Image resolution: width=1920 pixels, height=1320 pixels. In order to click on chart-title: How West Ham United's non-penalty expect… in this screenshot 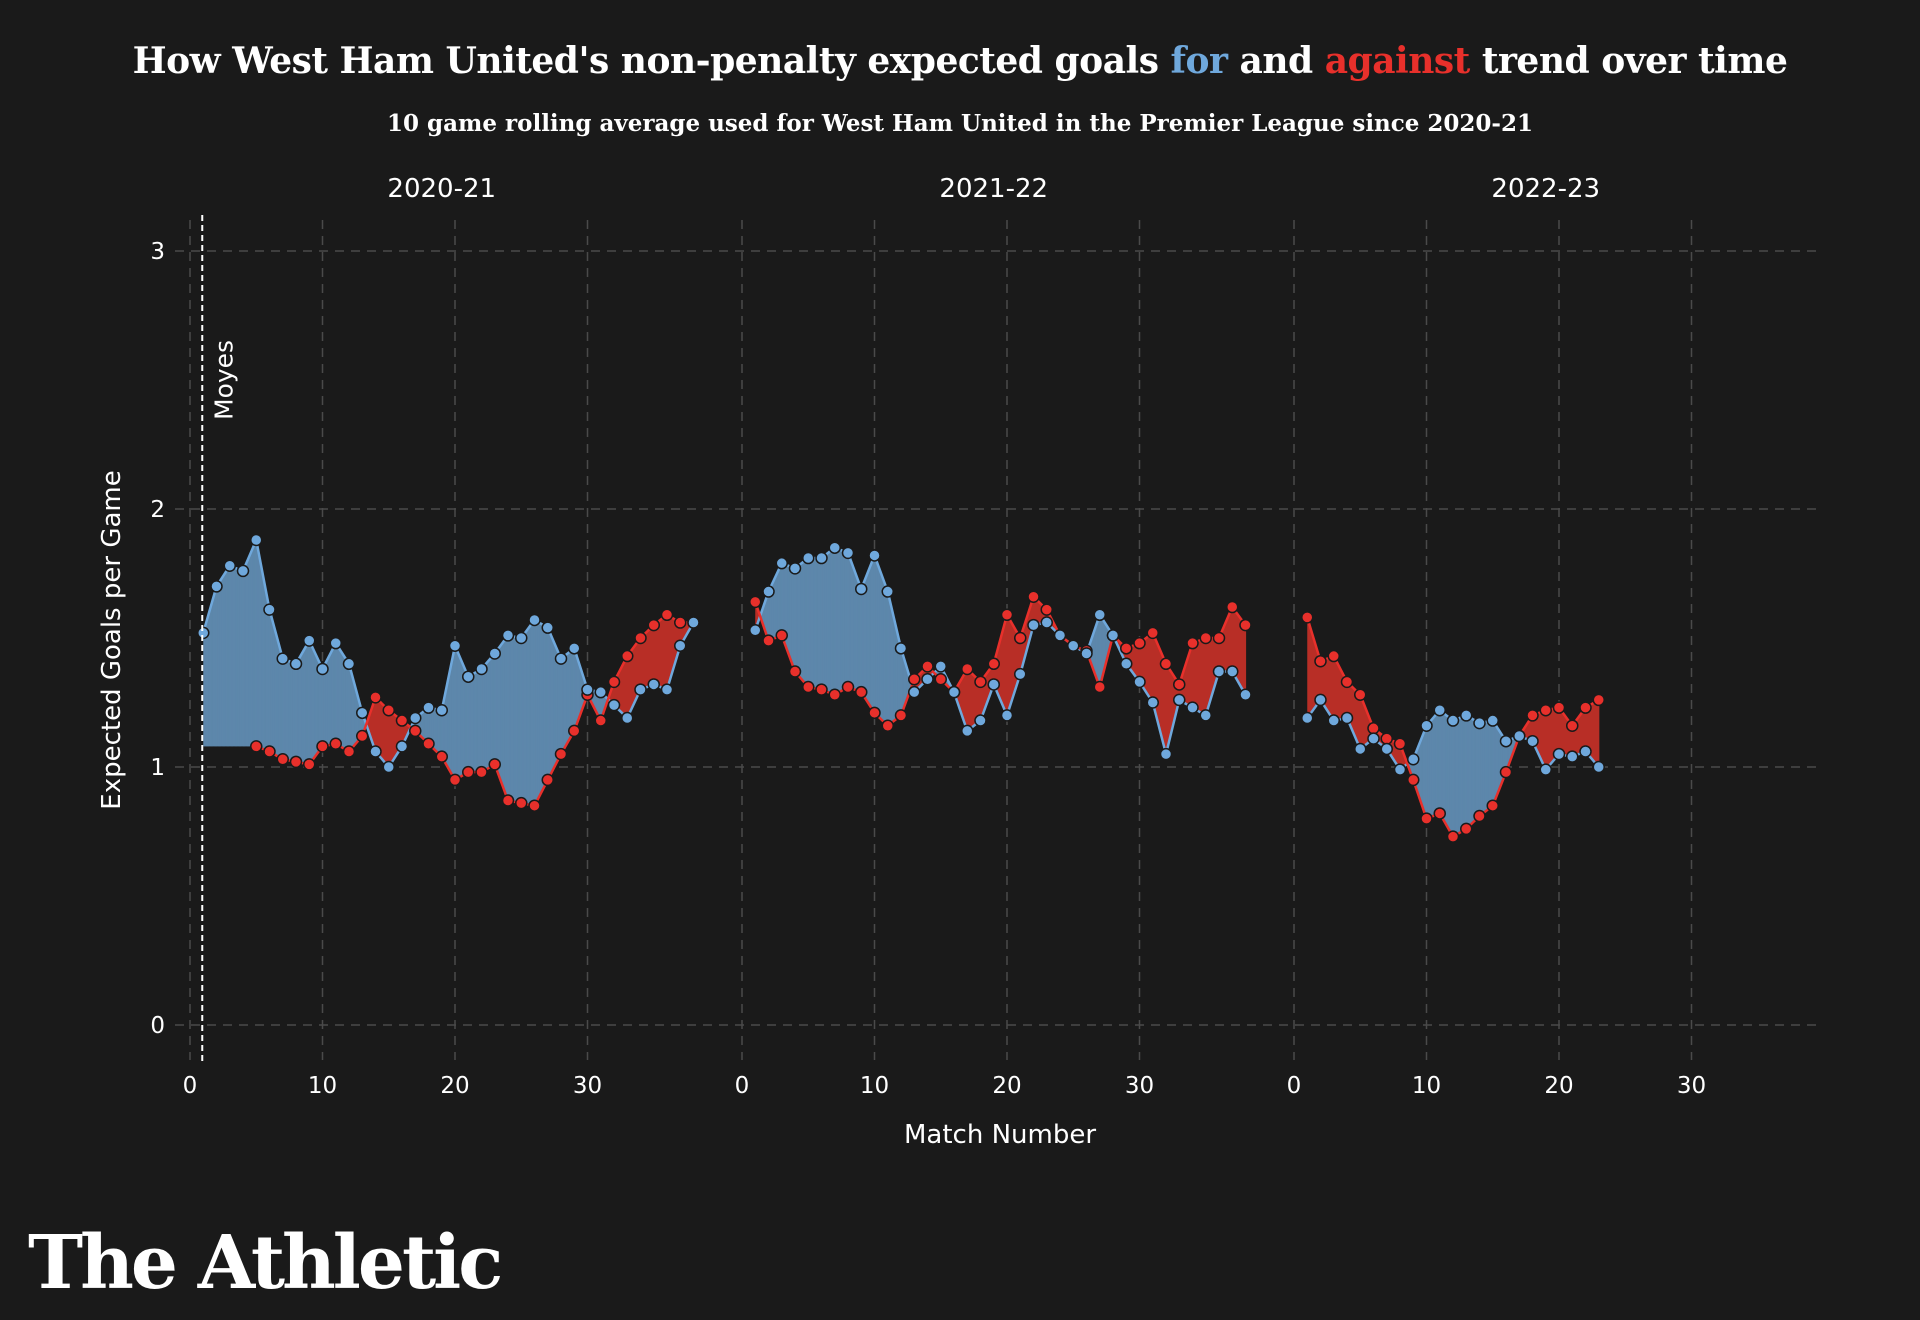, I will do `click(960, 61)`.